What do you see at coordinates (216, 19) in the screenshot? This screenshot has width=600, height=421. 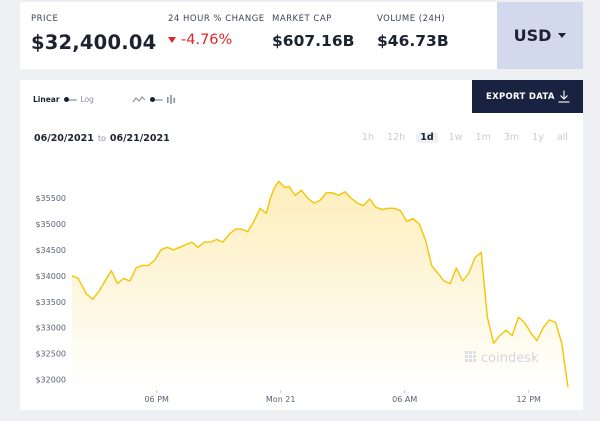 I see `change-label: 24 HOUR % CHANGE` at bounding box center [216, 19].